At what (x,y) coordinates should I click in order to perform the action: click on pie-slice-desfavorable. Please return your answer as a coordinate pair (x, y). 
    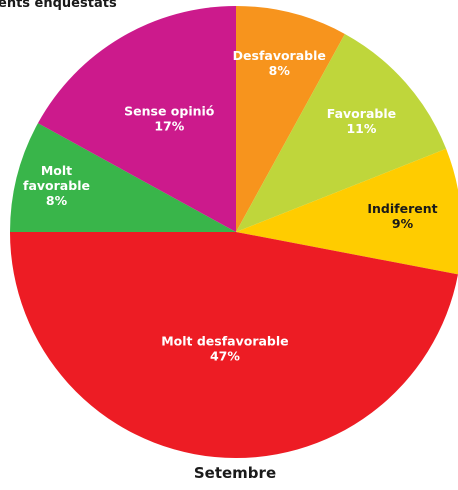
    Looking at the image, I should click on (290, 119).